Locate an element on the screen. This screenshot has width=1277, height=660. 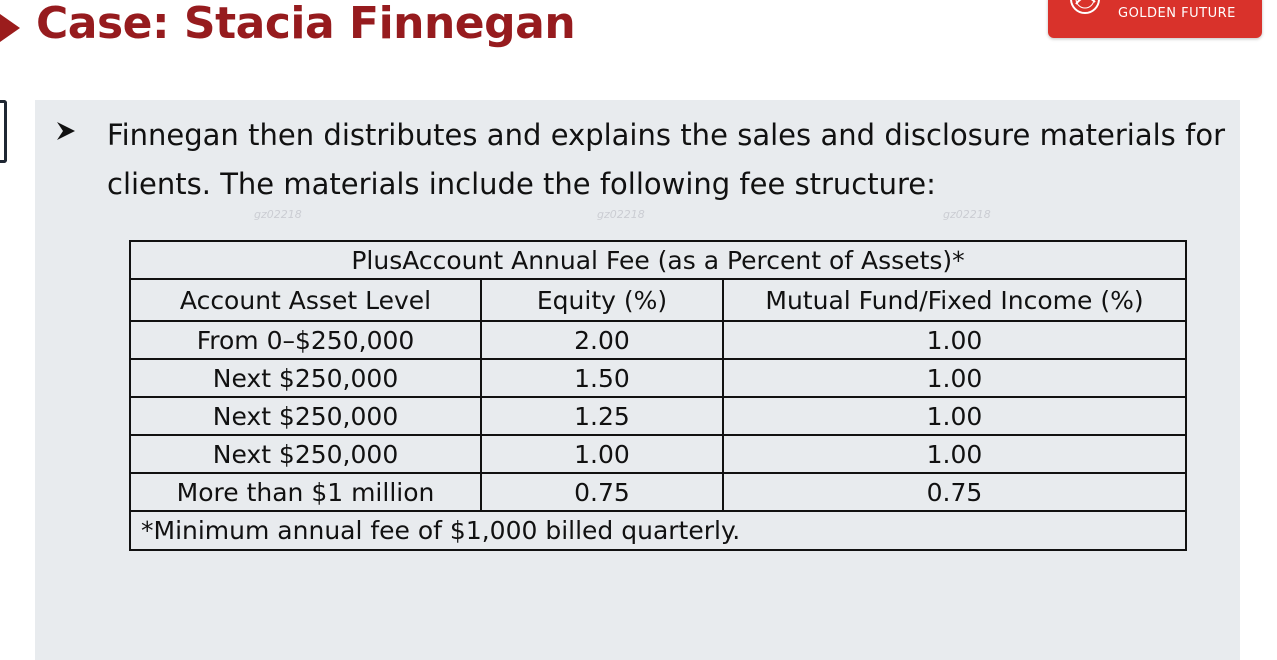
equity-fee-cell: 1.25 is located at coordinates (602, 416).